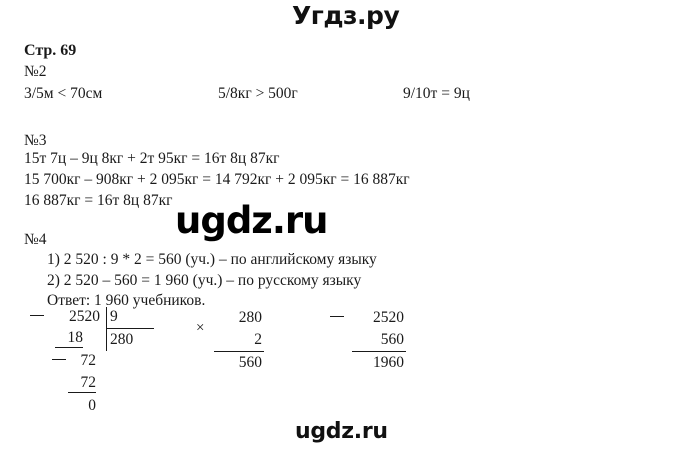 The width and height of the screenshot is (680, 452). What do you see at coordinates (92, 405) in the screenshot?
I see `division-remainder: 0` at bounding box center [92, 405].